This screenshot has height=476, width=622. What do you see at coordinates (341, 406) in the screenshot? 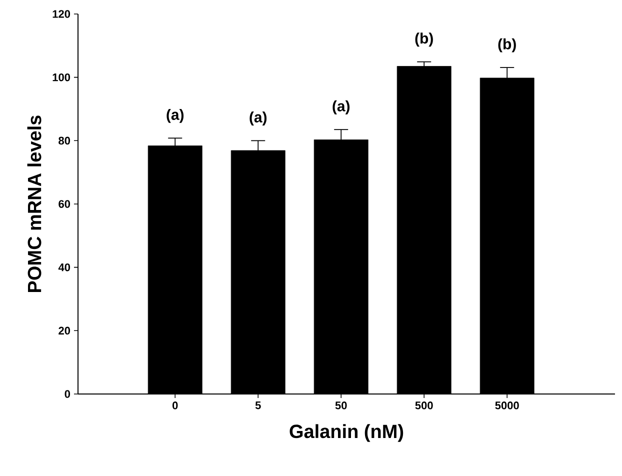
I see `x-tick-label: 50` at bounding box center [341, 406].